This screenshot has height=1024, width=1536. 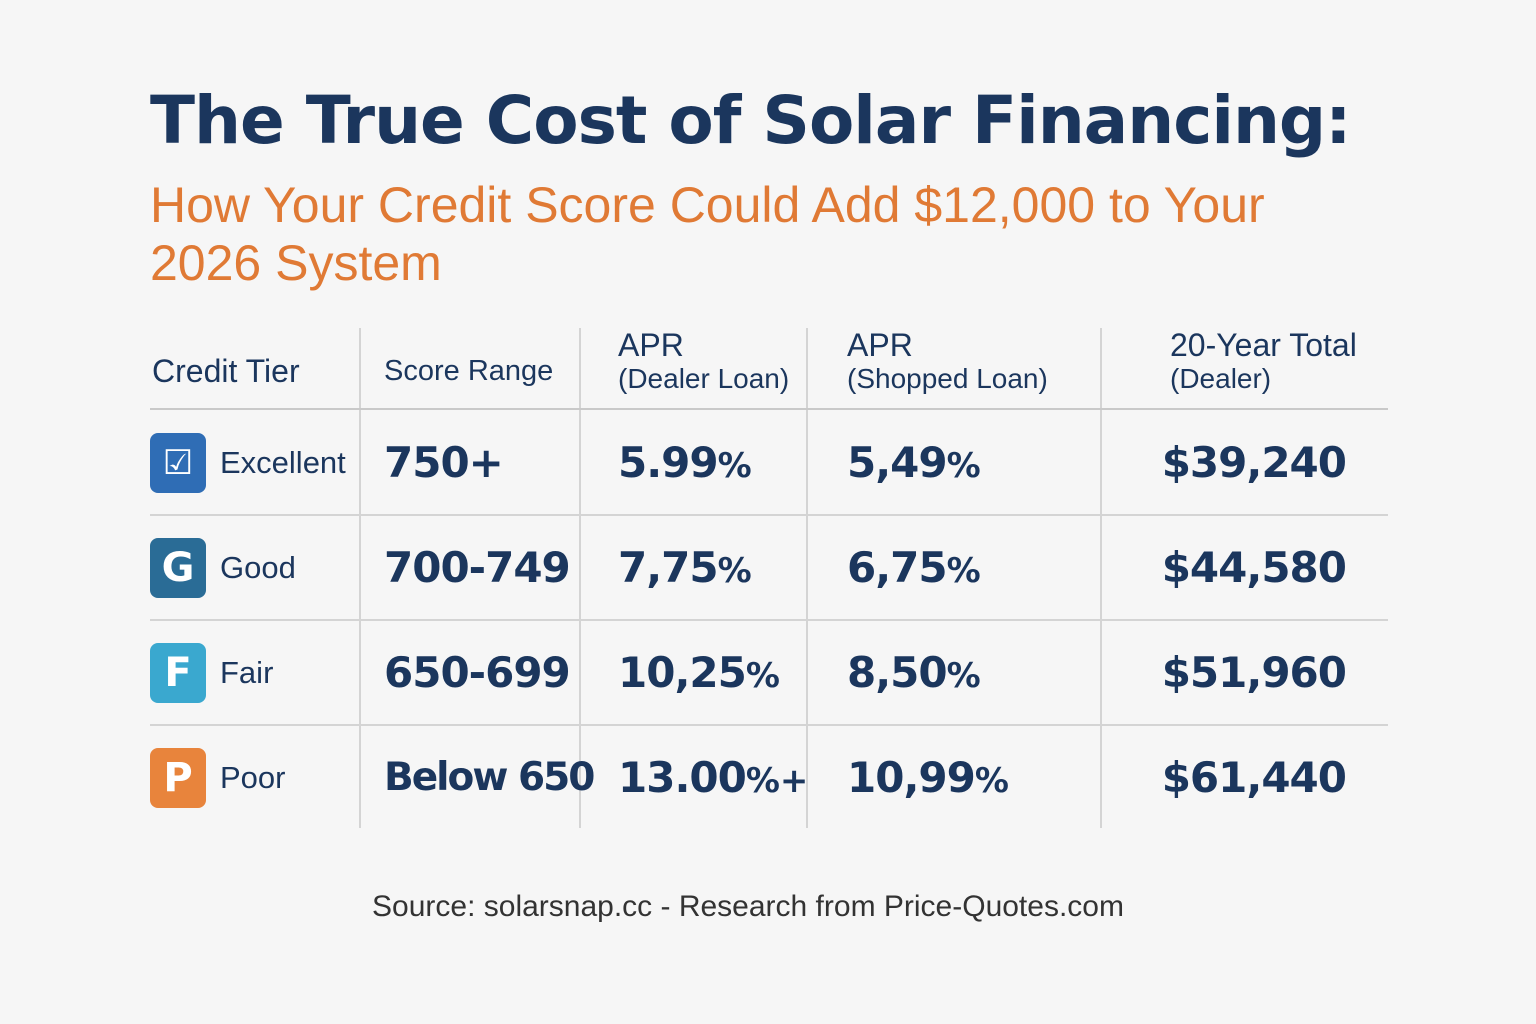 What do you see at coordinates (178, 778) in the screenshot?
I see `letter-p-box-icon: P` at bounding box center [178, 778].